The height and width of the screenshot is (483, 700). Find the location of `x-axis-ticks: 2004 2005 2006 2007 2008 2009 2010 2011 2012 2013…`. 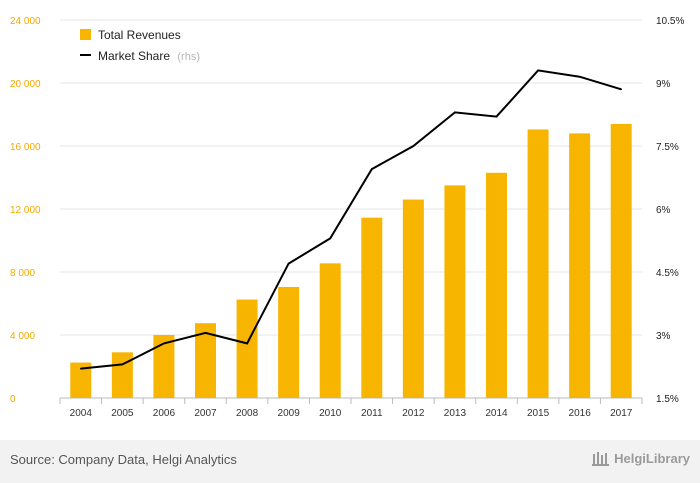

x-axis-ticks: 2004 2005 2006 2007 2008 2009 2010 2011 2012 2013… is located at coordinates (351, 408).